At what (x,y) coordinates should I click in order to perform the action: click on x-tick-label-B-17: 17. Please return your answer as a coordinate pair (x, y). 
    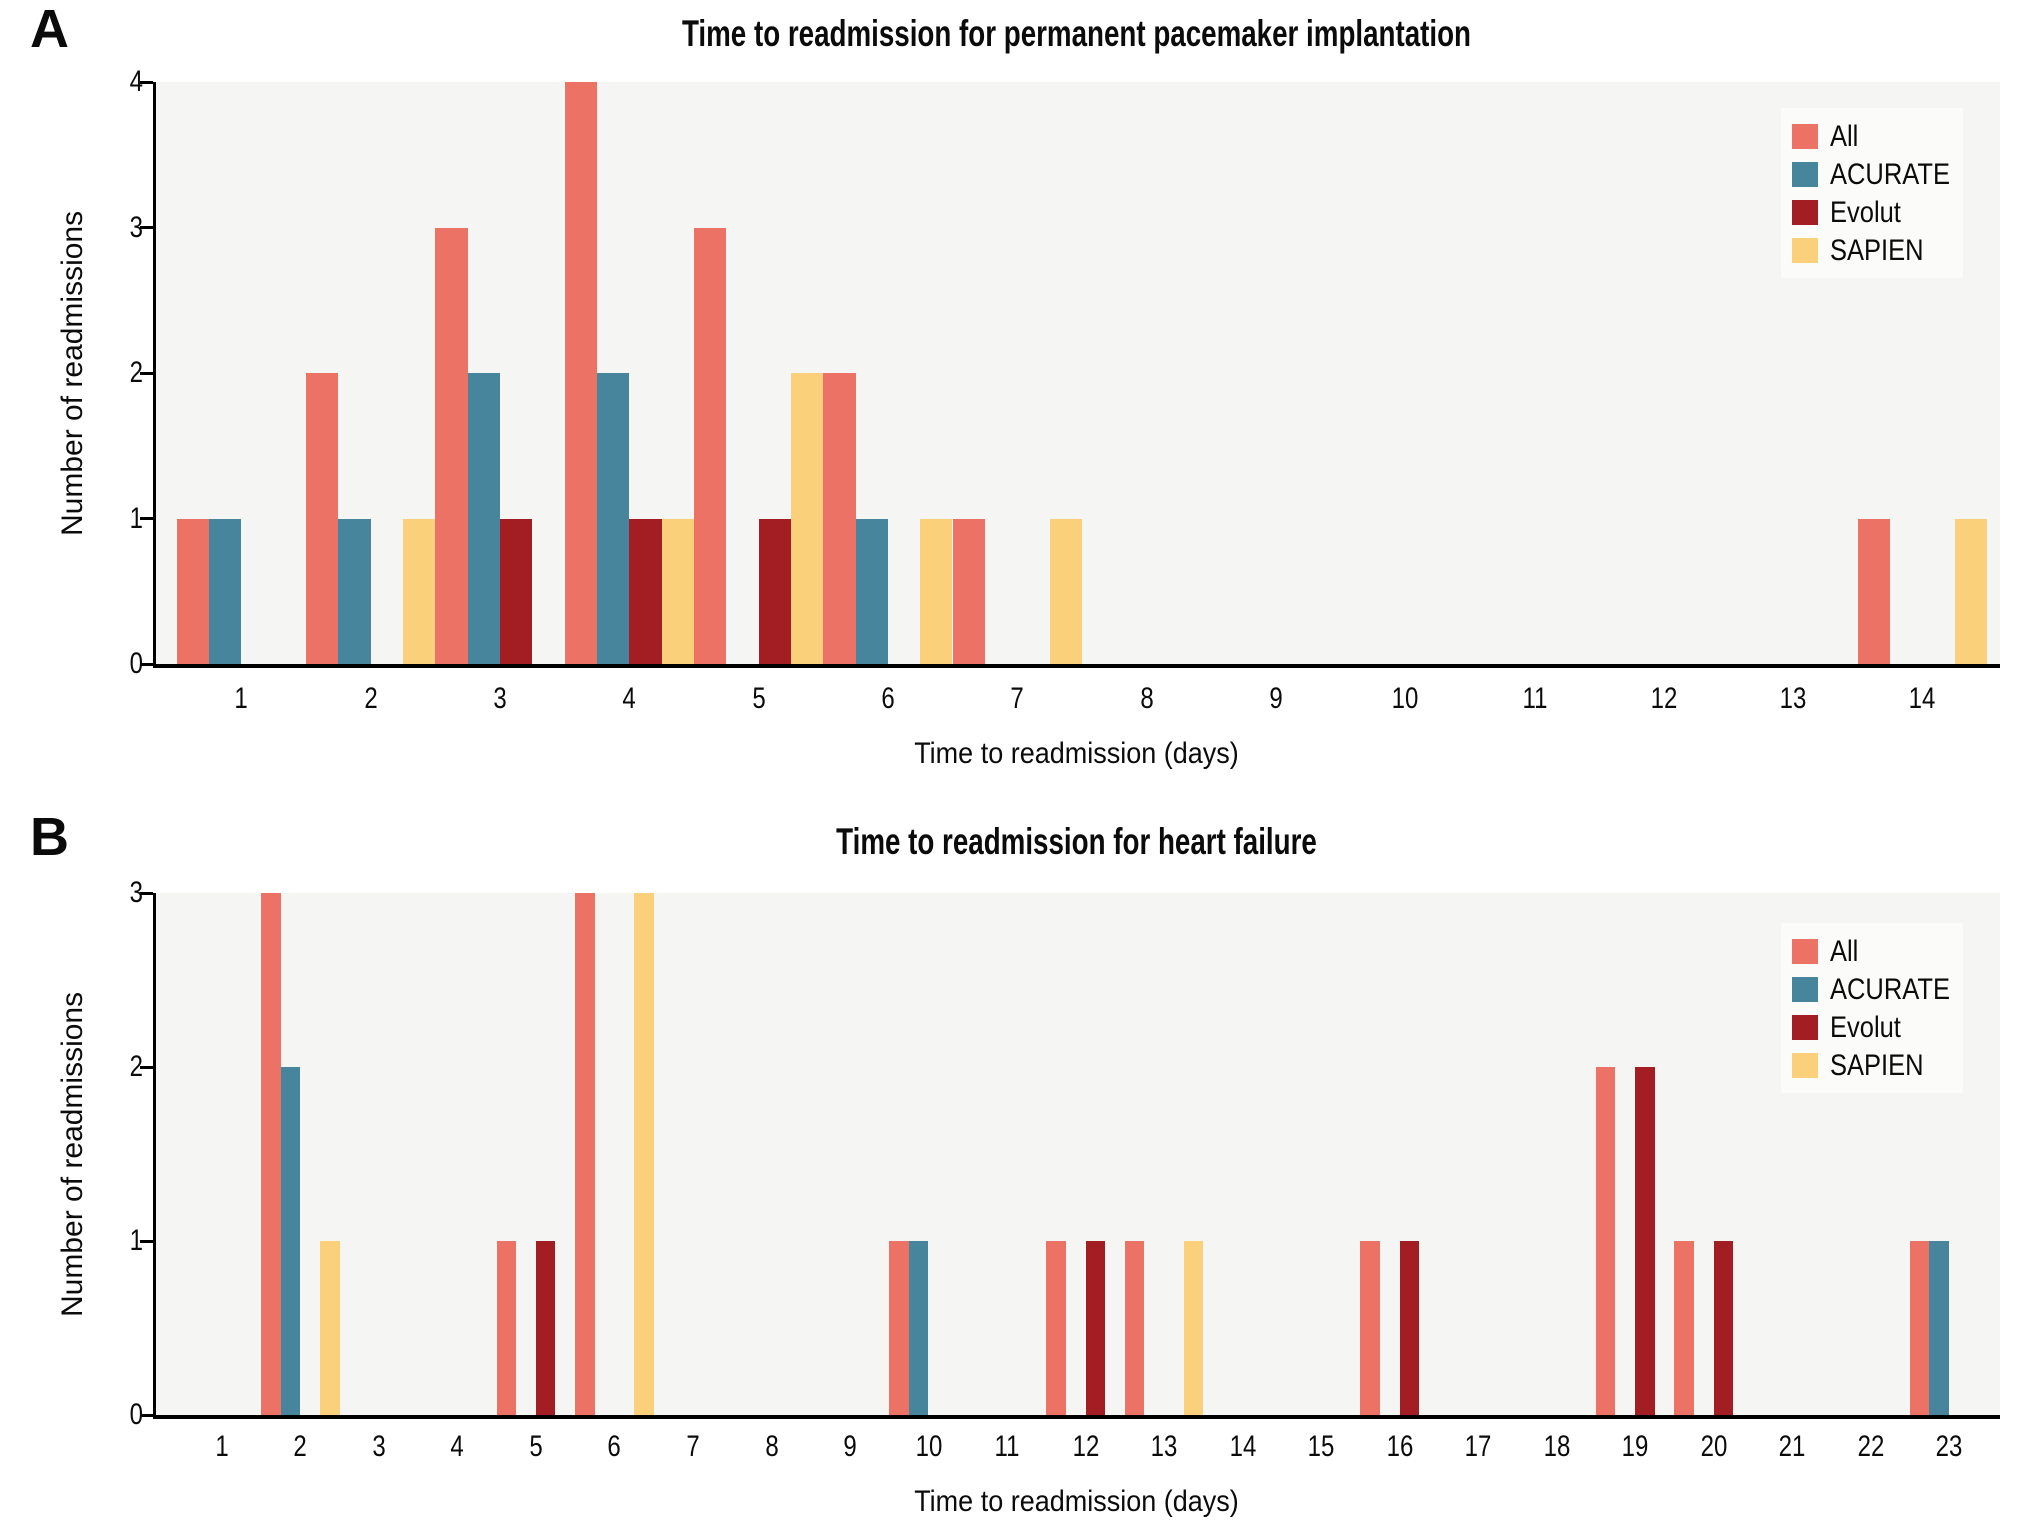
    Looking at the image, I should click on (1478, 1446).